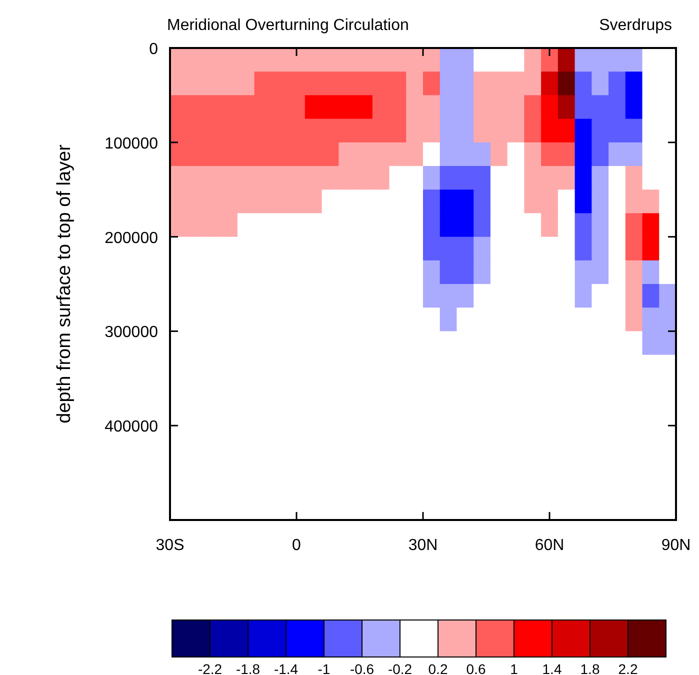 This screenshot has height=675, width=699. I want to click on color-bar-label: -0.6, so click(362, 668).